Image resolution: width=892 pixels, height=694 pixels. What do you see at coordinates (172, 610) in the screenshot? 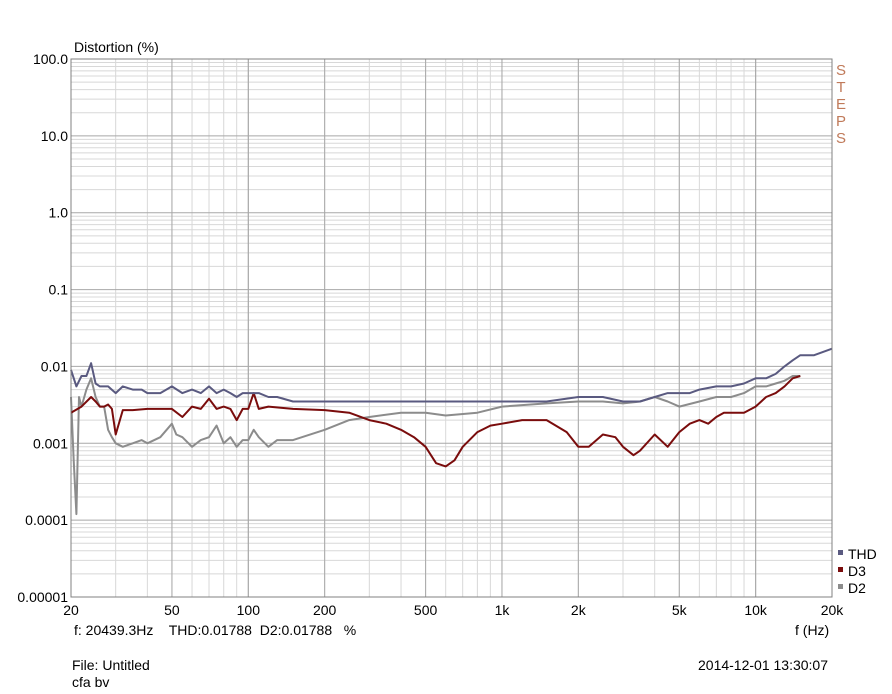
I see `x-tick-label: 50` at bounding box center [172, 610].